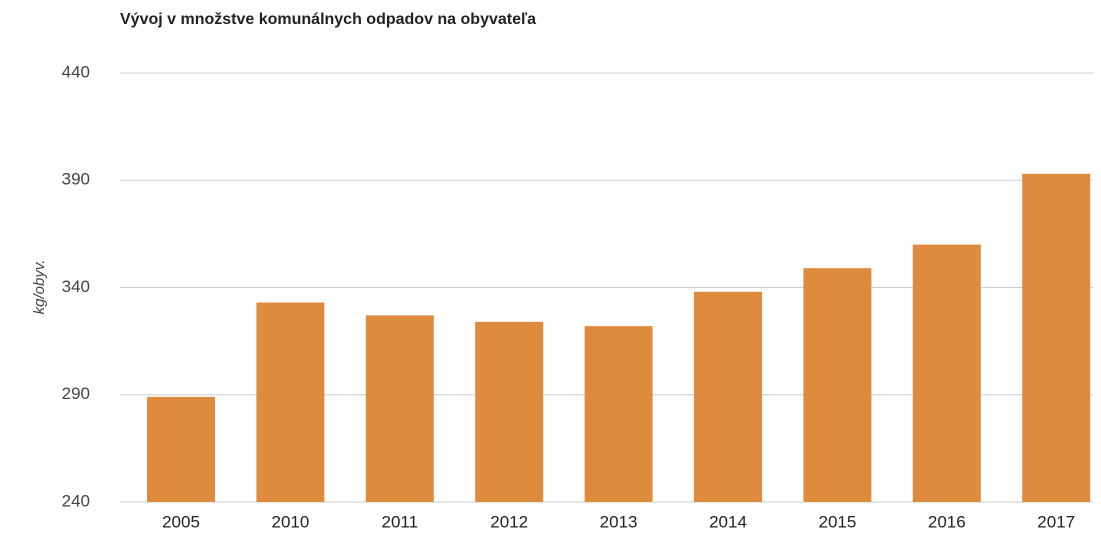 The width and height of the screenshot is (1101, 535). I want to click on x-tick-label: 2016, so click(947, 521).